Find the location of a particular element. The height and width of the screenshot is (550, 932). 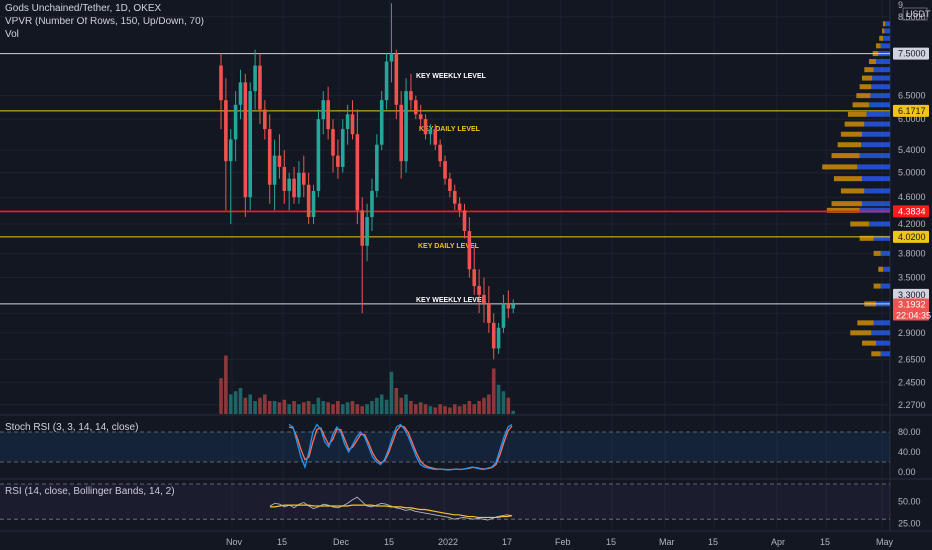

price-label-text: 3.1932 is located at coordinates (912, 305).